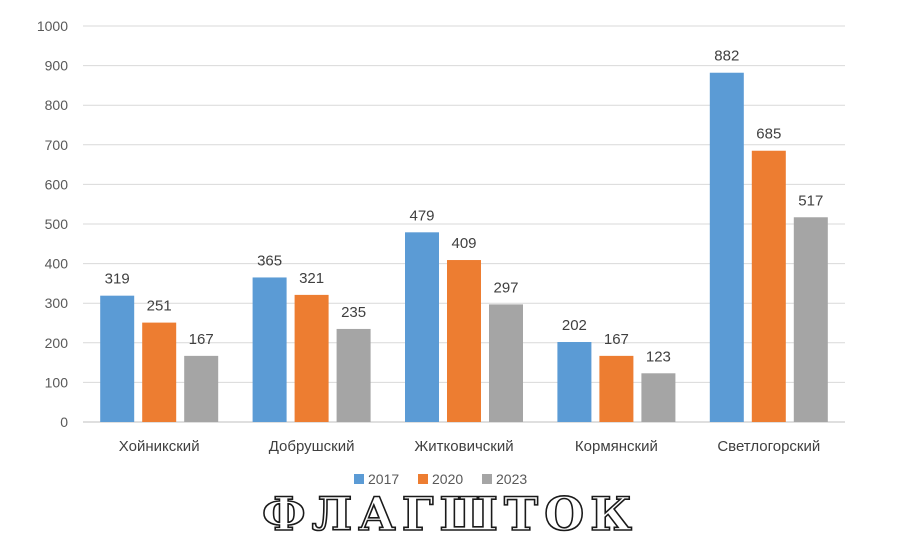 This screenshot has height=548, width=900. I want to click on legend-label: 2017, so click(383, 479).